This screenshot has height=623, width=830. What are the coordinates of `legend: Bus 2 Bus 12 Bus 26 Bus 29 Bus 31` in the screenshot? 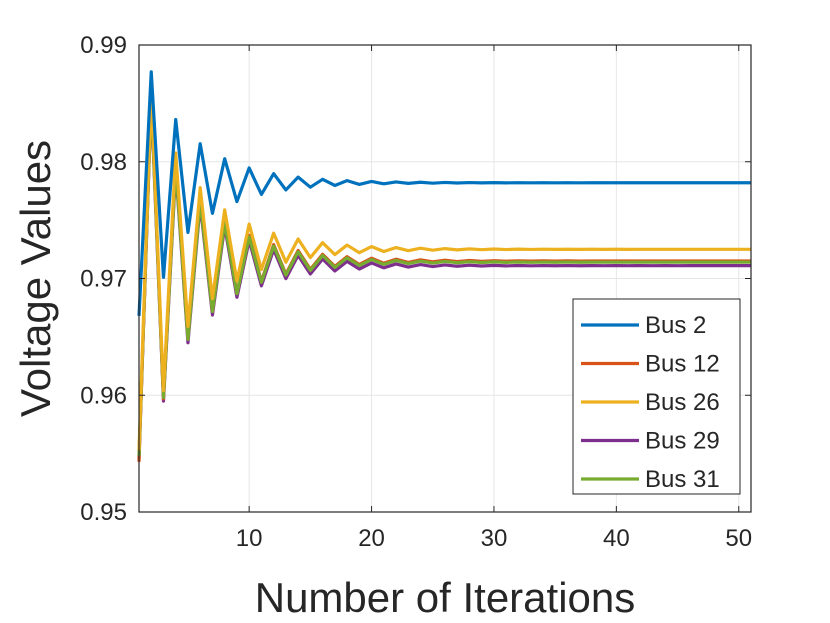 It's located at (656, 396).